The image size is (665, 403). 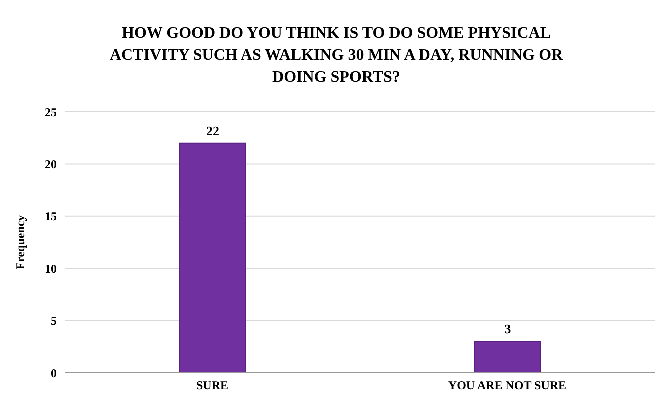 What do you see at coordinates (51, 164) in the screenshot?
I see `y-tick-label: 20` at bounding box center [51, 164].